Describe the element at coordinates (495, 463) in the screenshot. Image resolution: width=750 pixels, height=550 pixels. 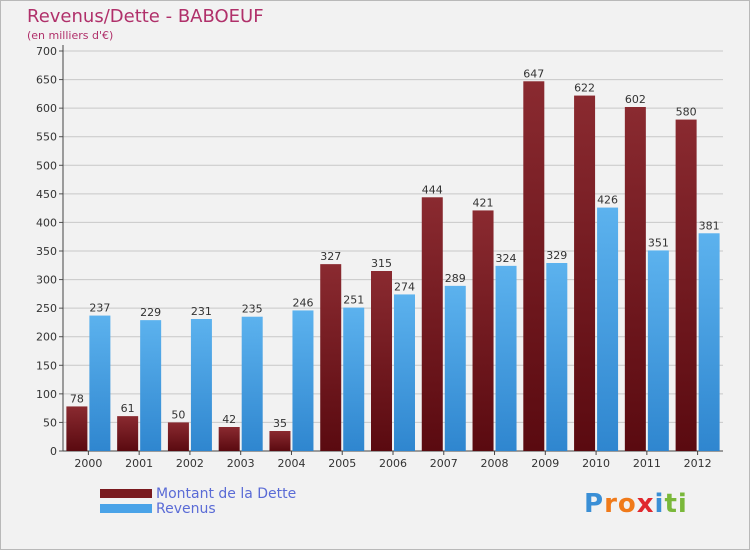
I see `x-tick-label: 2008` at that location.